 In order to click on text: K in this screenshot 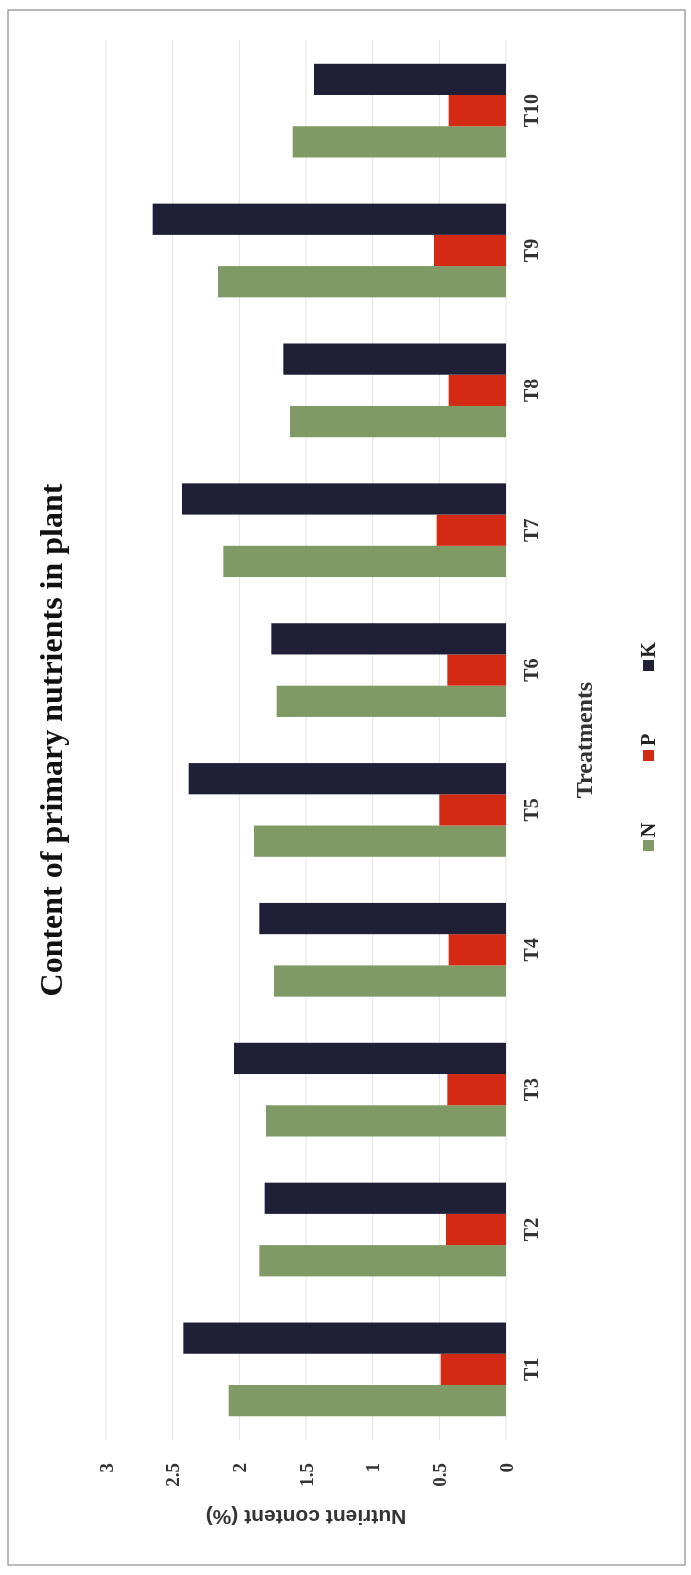, I will do `click(648, 649)`.